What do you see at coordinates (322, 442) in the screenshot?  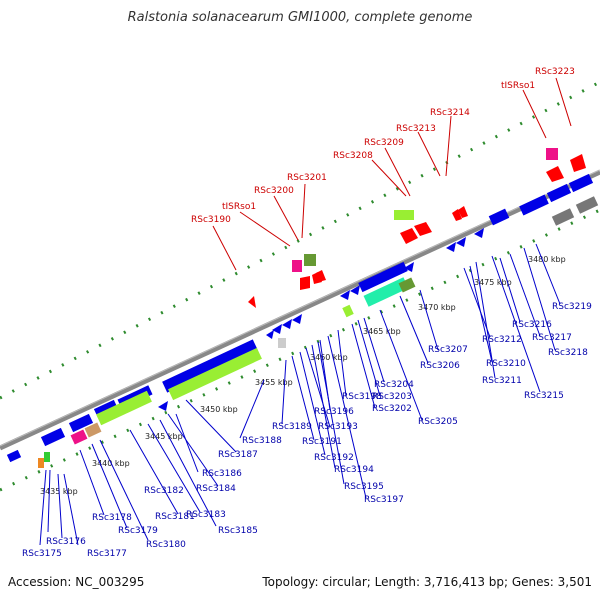 I see `bottom-label: RSc3191` at bounding box center [322, 442].